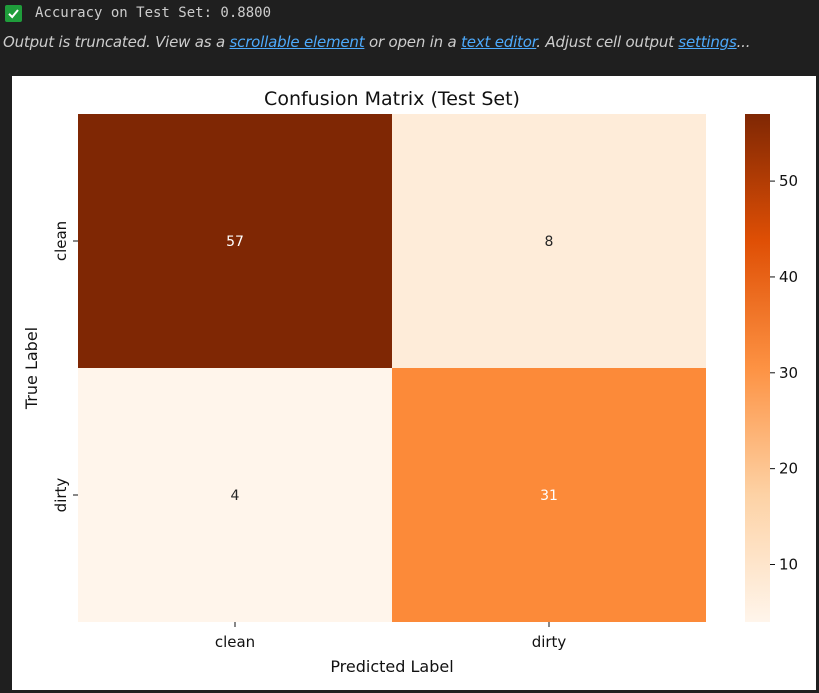 Image resolution: width=819 pixels, height=693 pixels. I want to click on colorbar-tick-label-20: 20, so click(788, 469).